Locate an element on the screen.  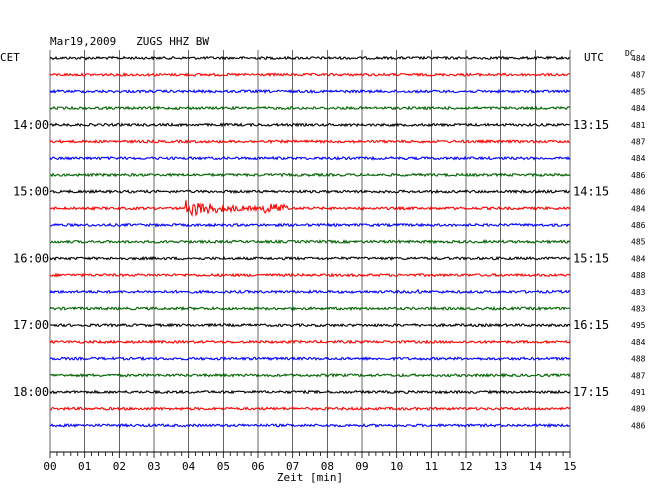
utc-timezone-label: UTC is located at coordinates (594, 57).